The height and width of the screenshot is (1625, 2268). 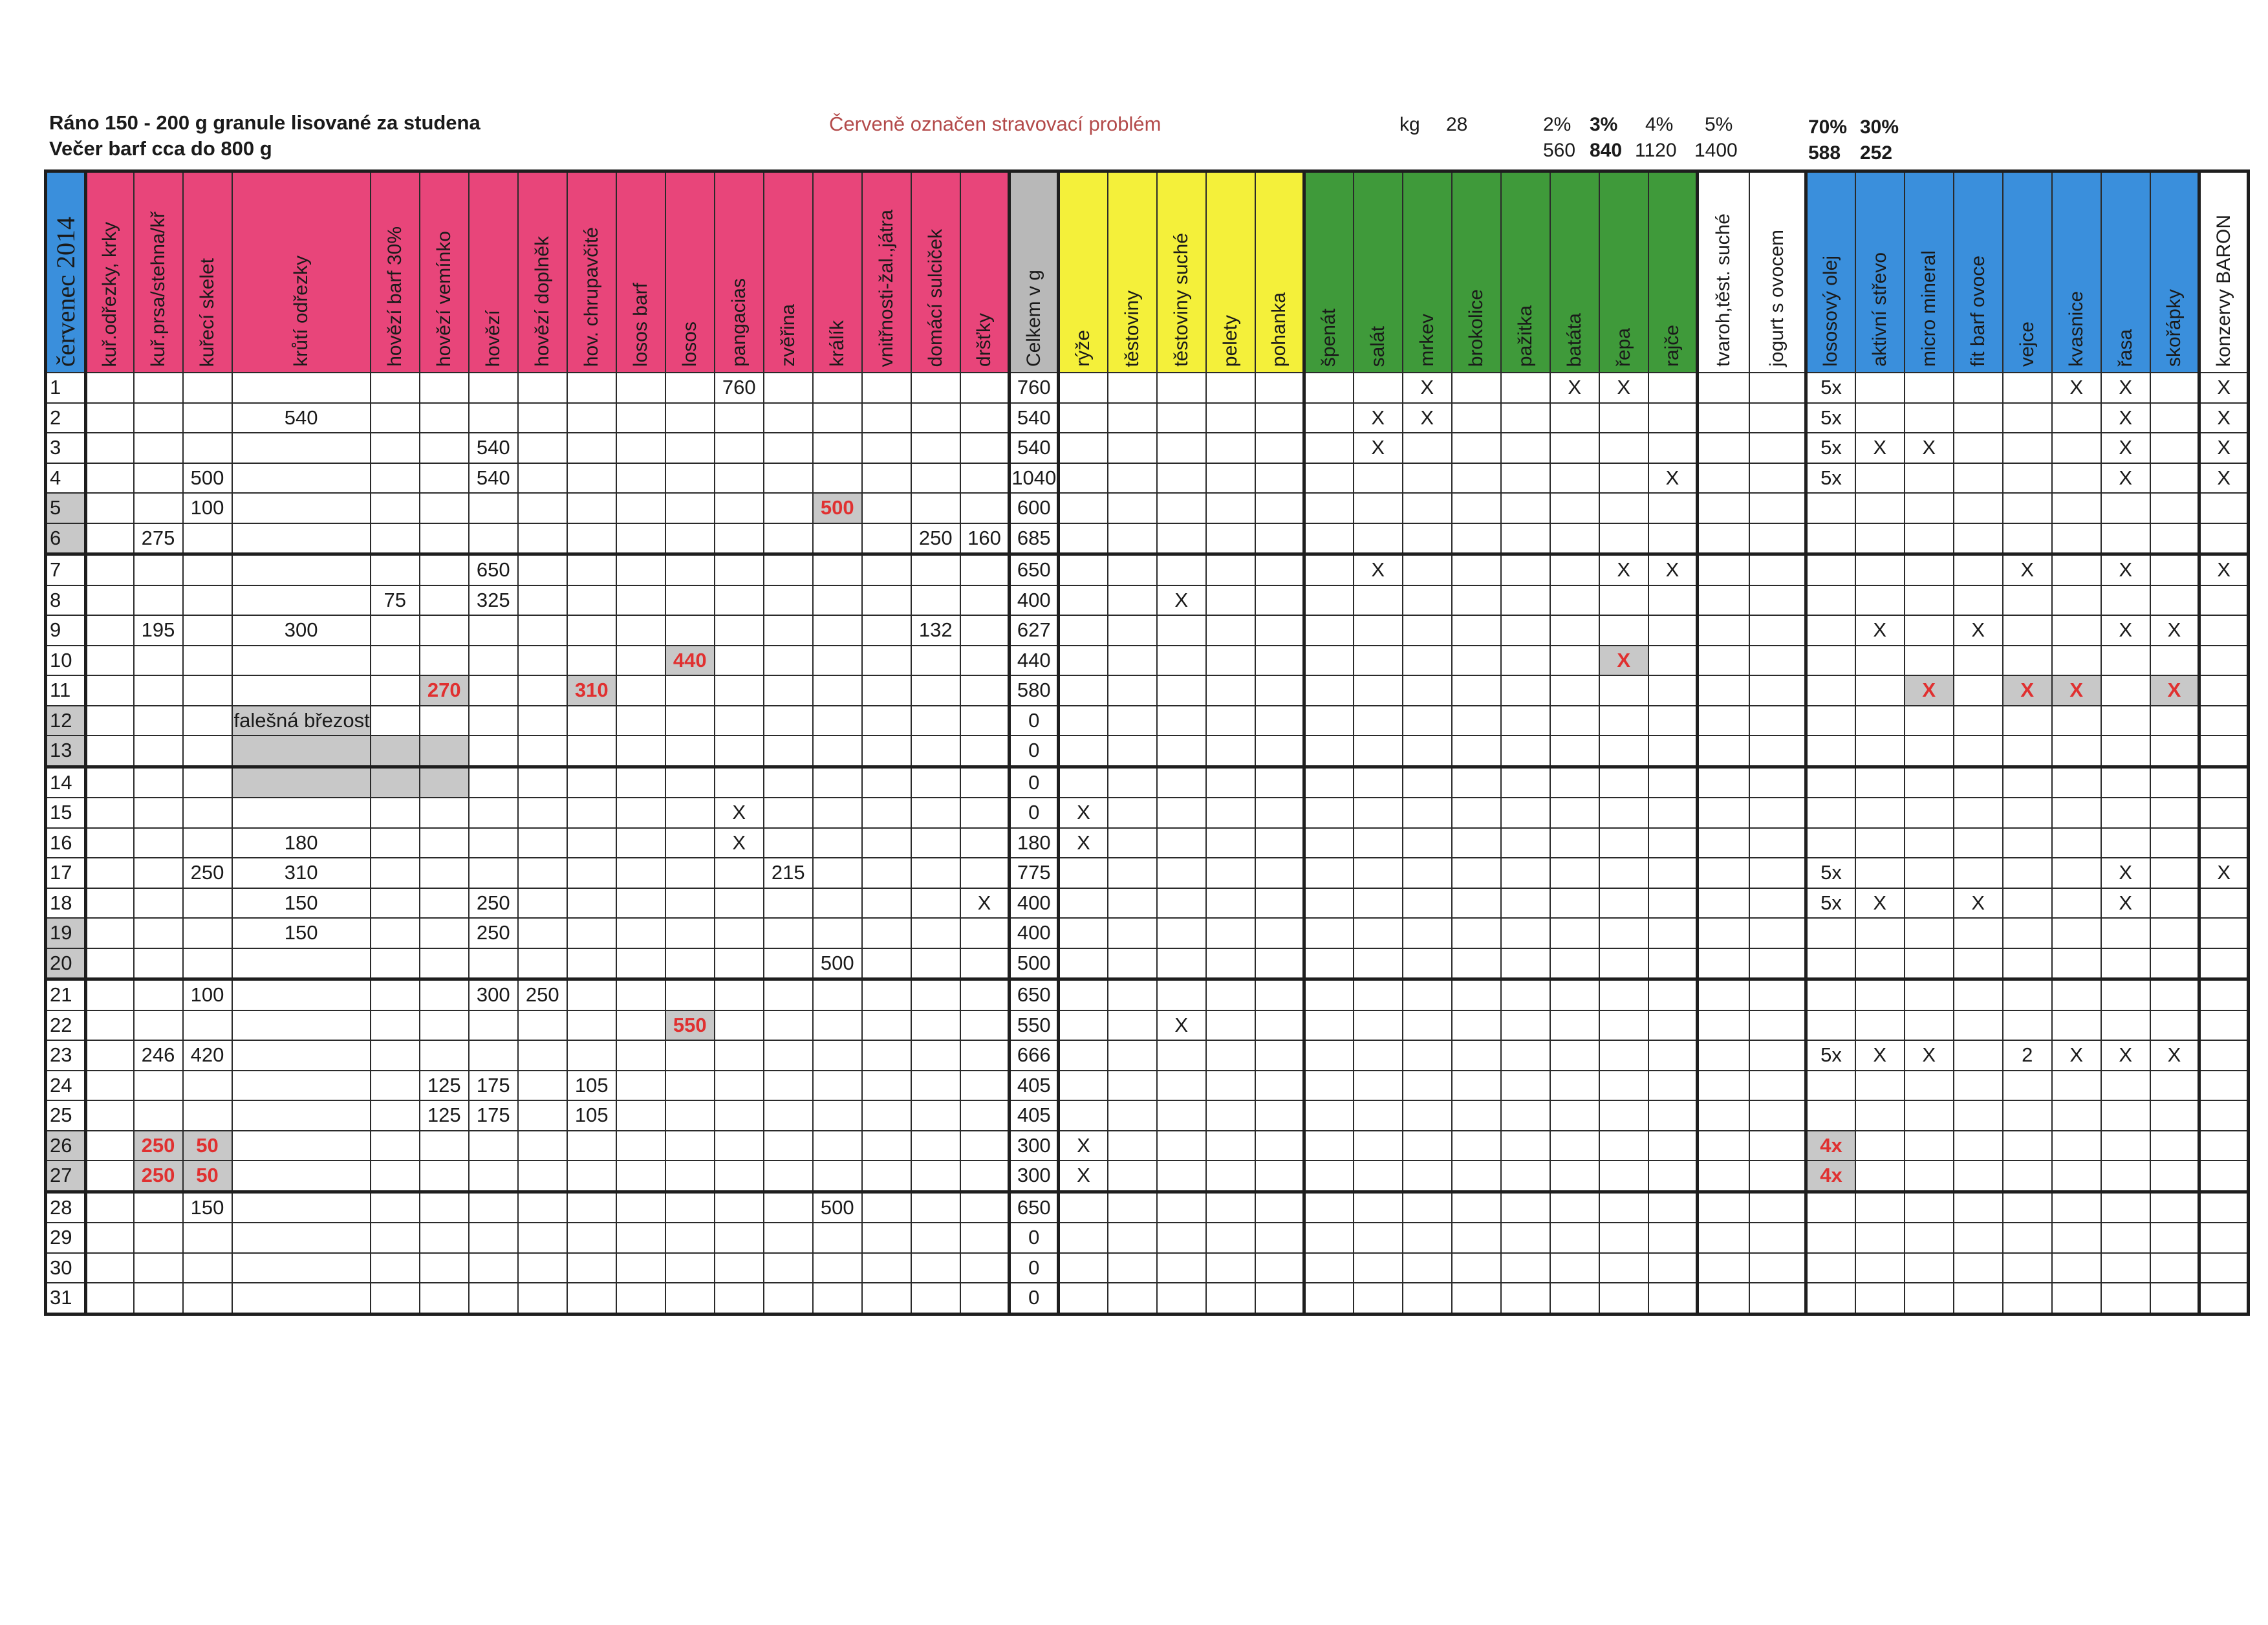 What do you see at coordinates (738, 271) in the screenshot?
I see `column-header: pangacias` at bounding box center [738, 271].